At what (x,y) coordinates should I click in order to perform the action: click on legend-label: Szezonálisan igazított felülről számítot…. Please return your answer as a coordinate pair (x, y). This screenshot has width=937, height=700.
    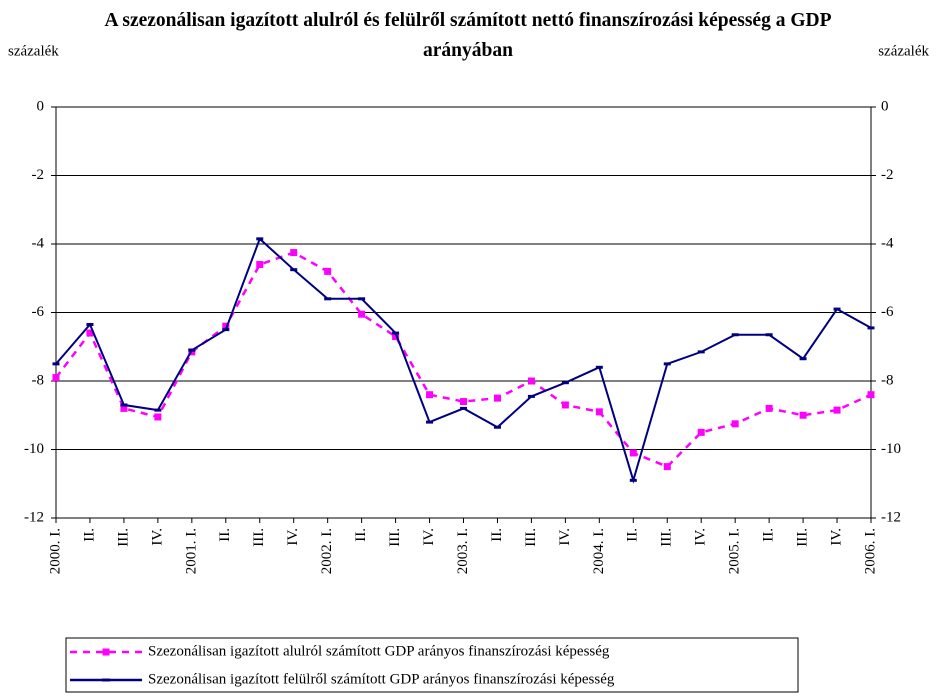
    Looking at the image, I should click on (381, 679).